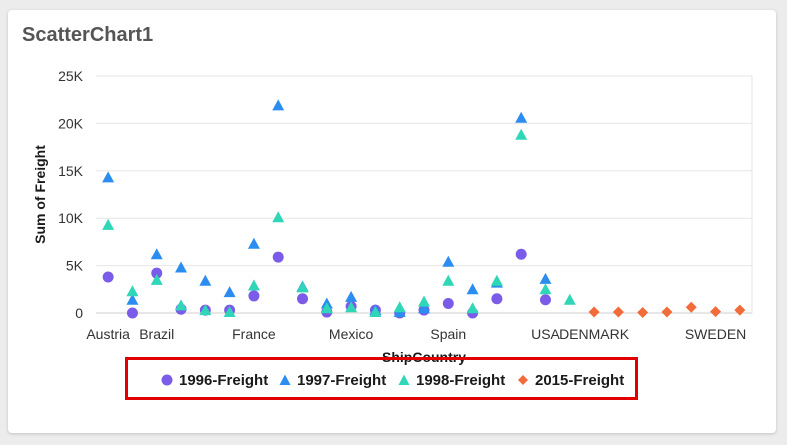 Image resolution: width=787 pixels, height=445 pixels. Describe the element at coordinates (224, 380) in the screenshot. I see `legend-label: 1996-Freight` at that location.